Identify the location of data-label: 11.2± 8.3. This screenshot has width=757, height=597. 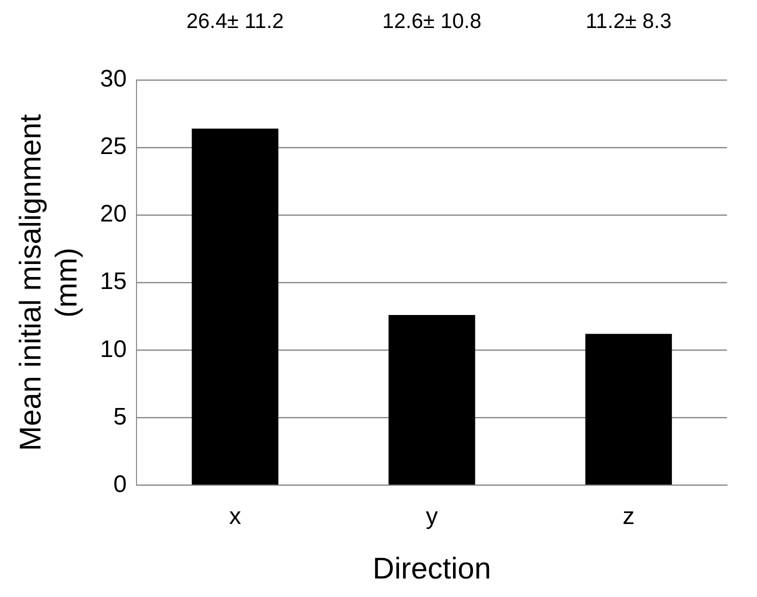
(629, 21).